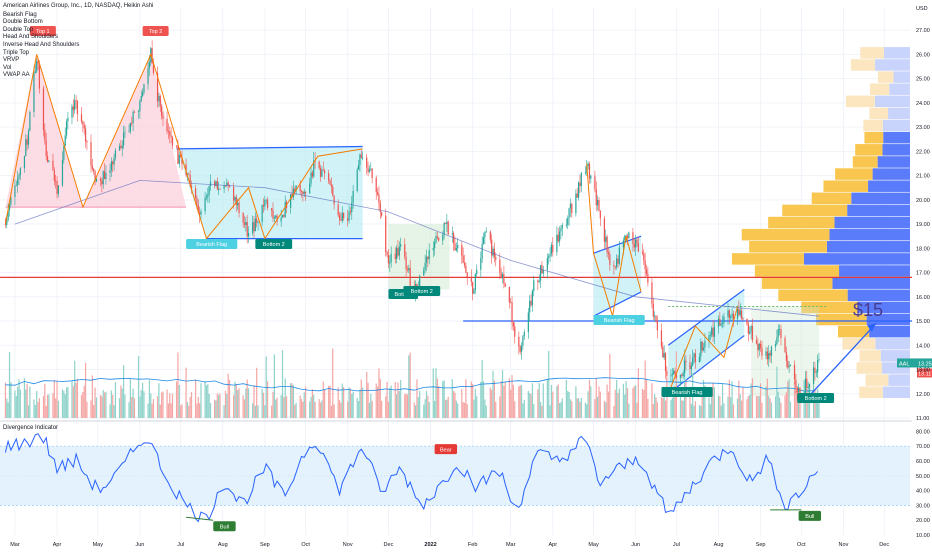 This screenshot has height=555, width=932. I want to click on legend-item: Vol, so click(7, 67).